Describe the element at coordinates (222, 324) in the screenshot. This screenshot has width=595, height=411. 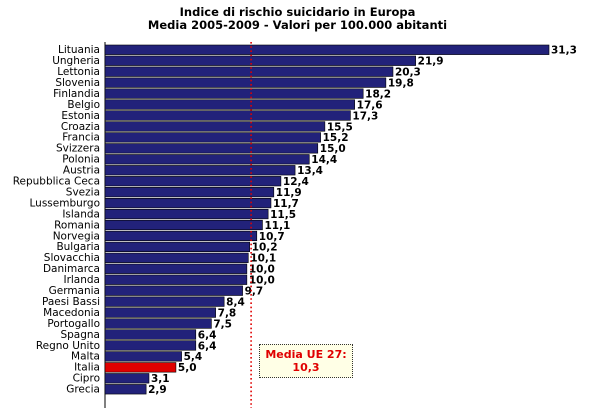
I see `value-label: 7,5` at that location.